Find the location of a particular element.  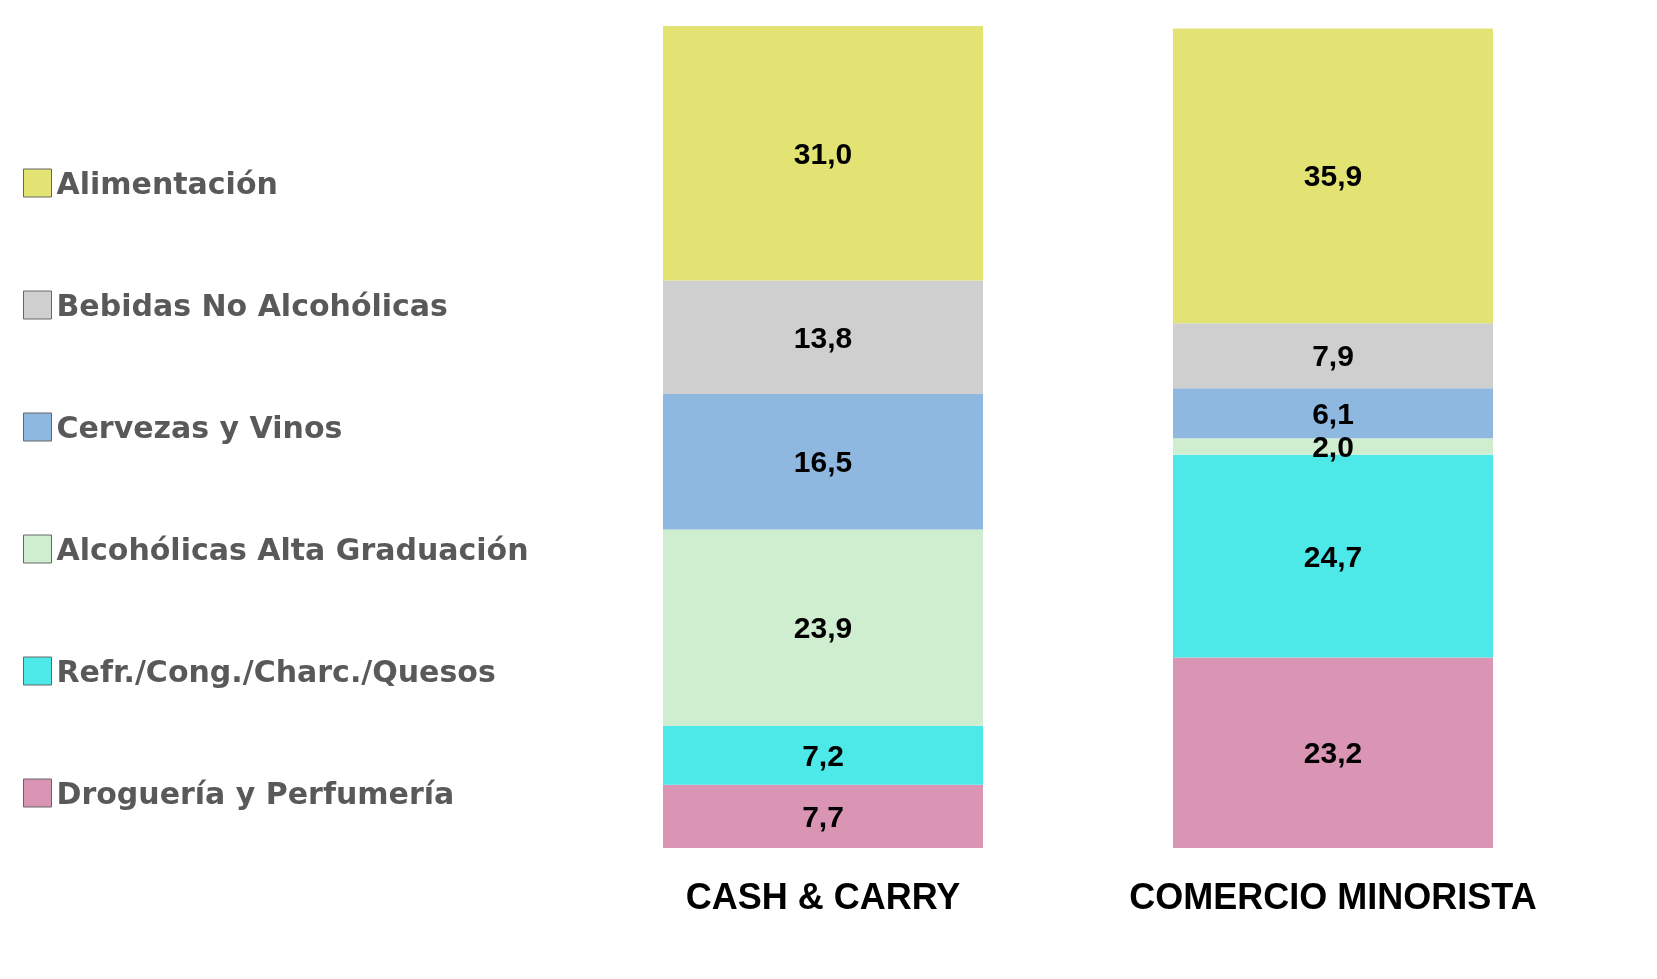

data-label: 24,7 is located at coordinates (1333, 556).